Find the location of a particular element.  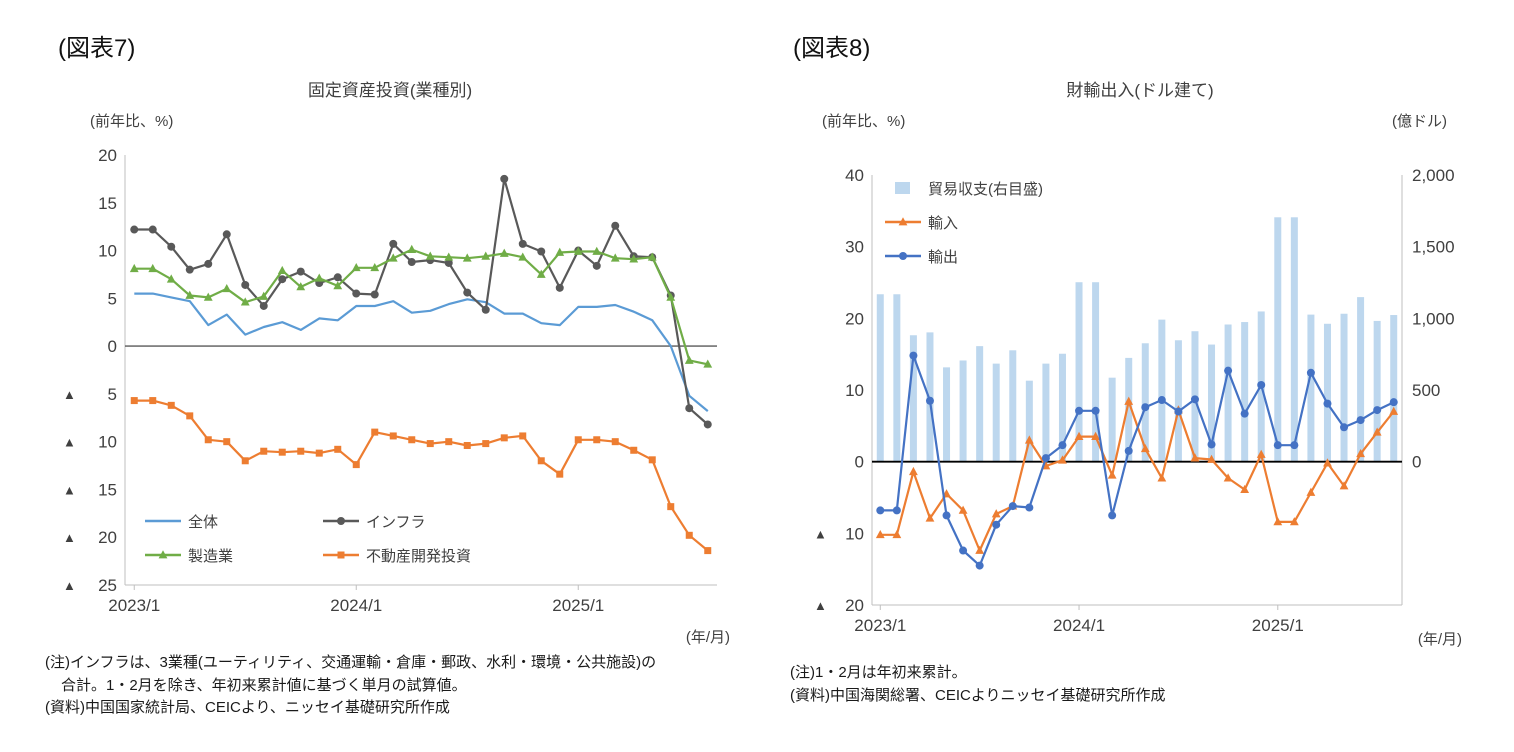

figure8-y-axis-unit-right: (億ドル) is located at coordinates (1419, 121).